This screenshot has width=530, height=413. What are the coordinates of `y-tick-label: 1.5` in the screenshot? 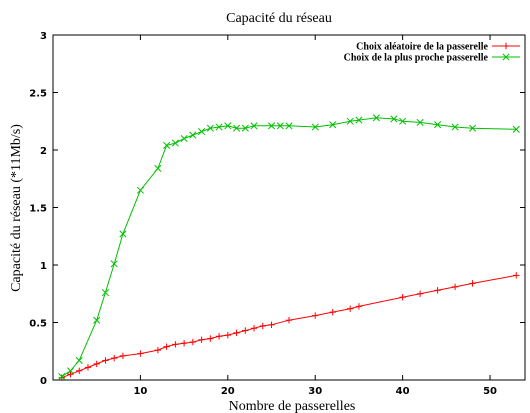 It's located at (38, 209).